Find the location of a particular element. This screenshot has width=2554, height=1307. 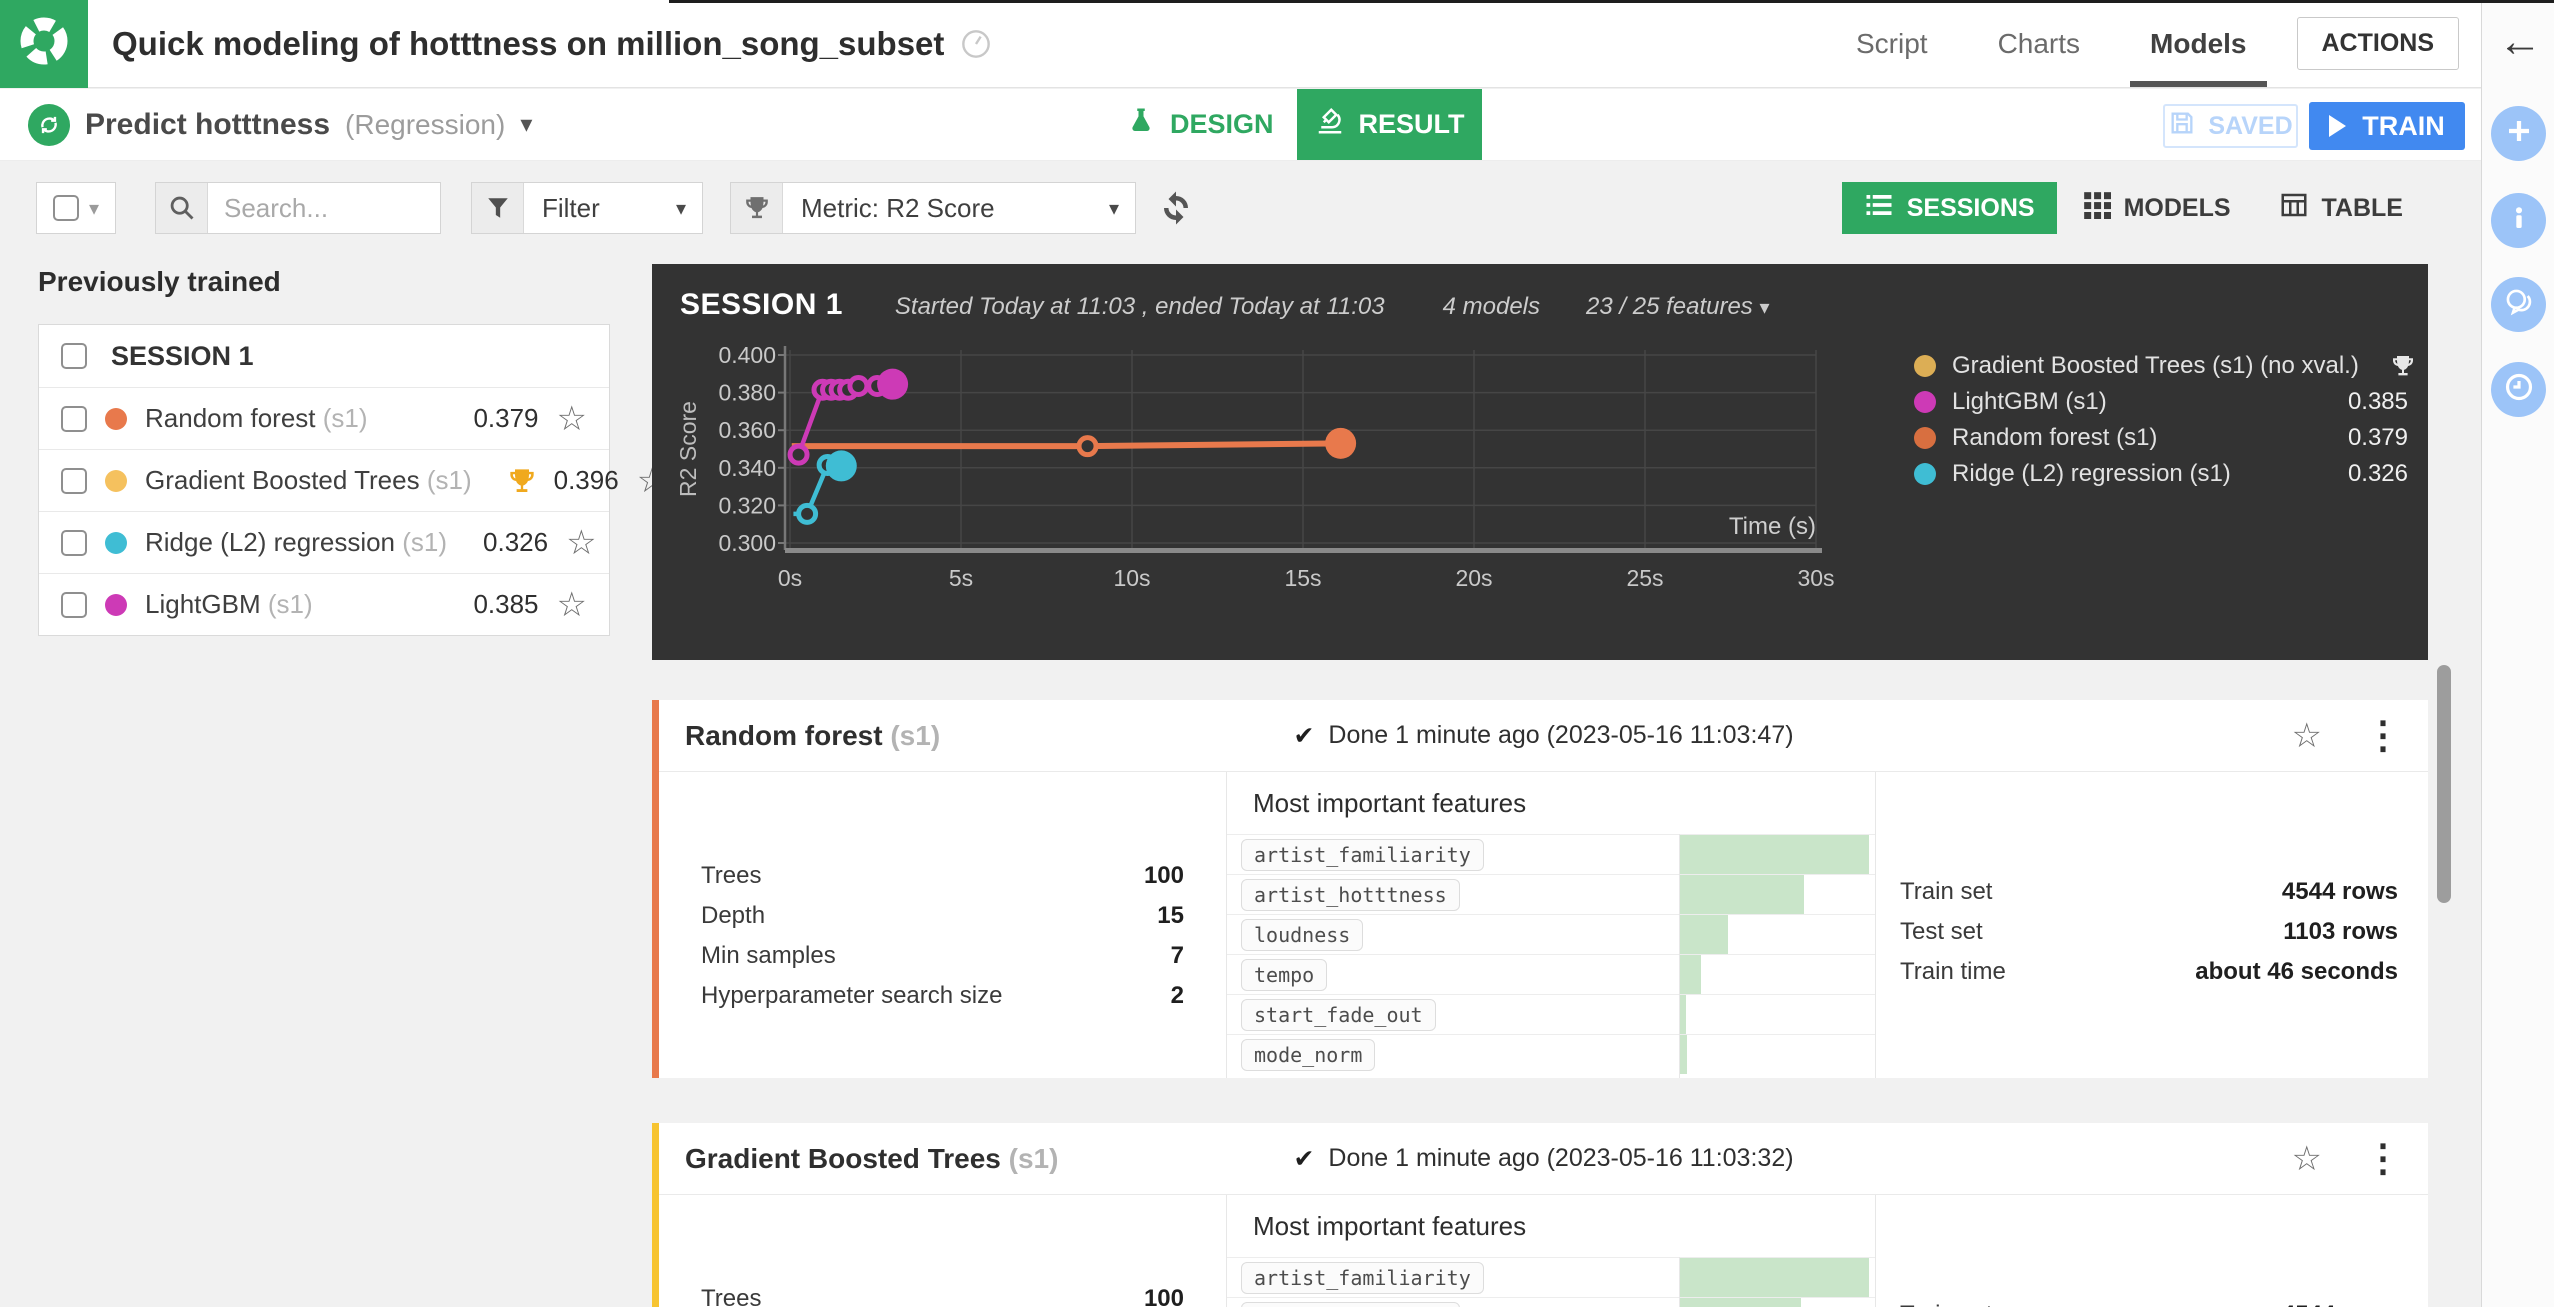

design-tab: DESIGN is located at coordinates (1200, 124).